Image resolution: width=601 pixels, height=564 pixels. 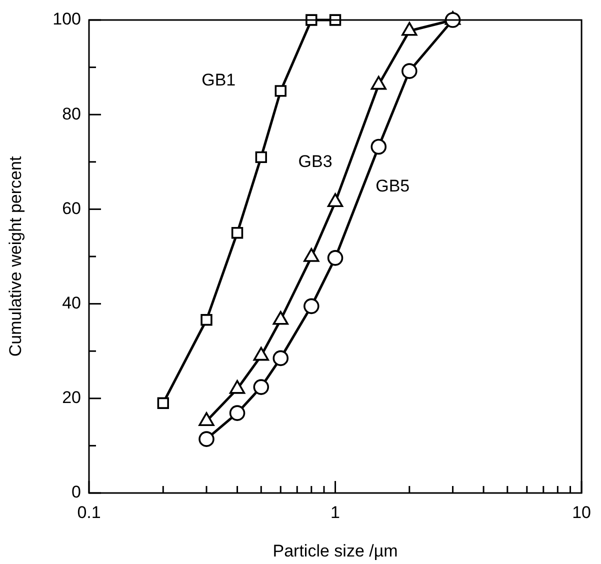 What do you see at coordinates (71, 208) in the screenshot?
I see `y-tick-label: 60` at bounding box center [71, 208].